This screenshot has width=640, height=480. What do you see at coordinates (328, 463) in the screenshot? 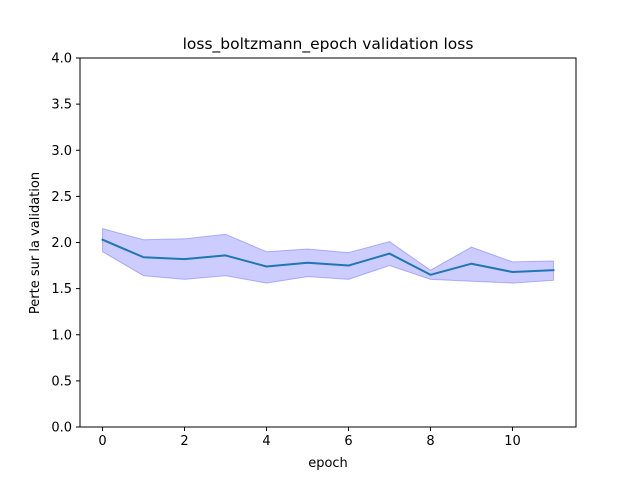
I see `x-axis-label: epoch` at bounding box center [328, 463].